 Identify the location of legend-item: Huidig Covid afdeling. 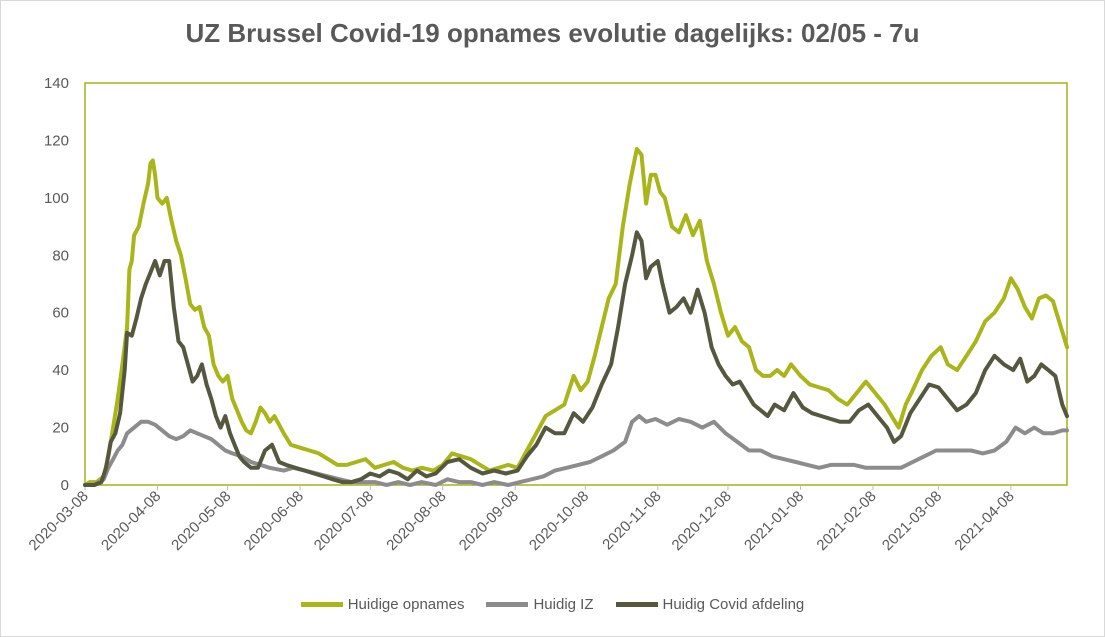
(710, 604).